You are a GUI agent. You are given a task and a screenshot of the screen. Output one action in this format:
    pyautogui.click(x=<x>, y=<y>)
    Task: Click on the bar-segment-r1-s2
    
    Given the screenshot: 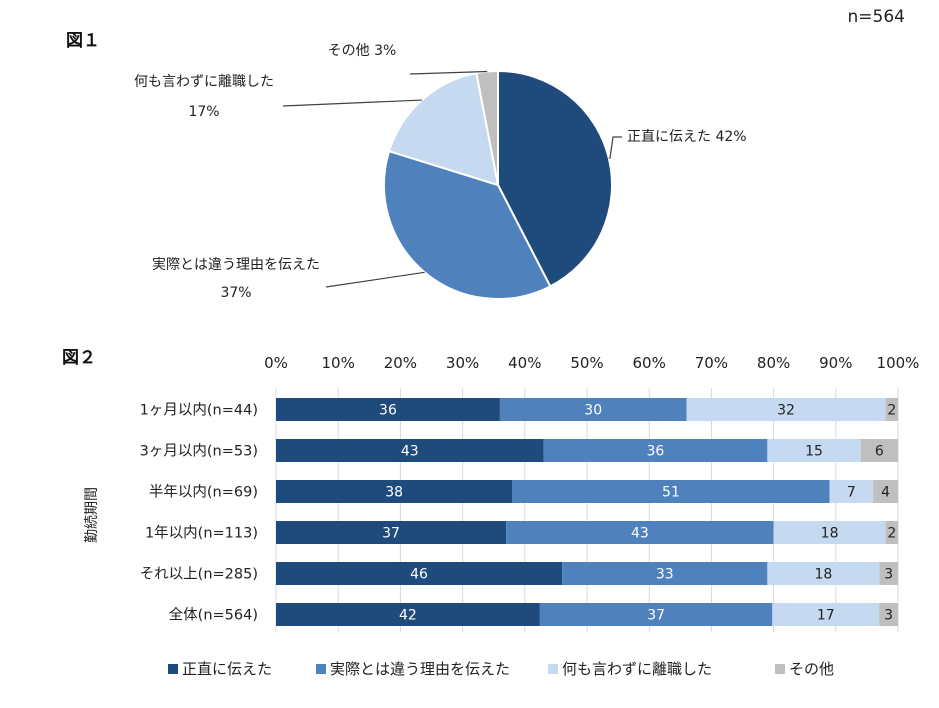 What is the action you would take?
    pyautogui.click(x=593, y=409)
    